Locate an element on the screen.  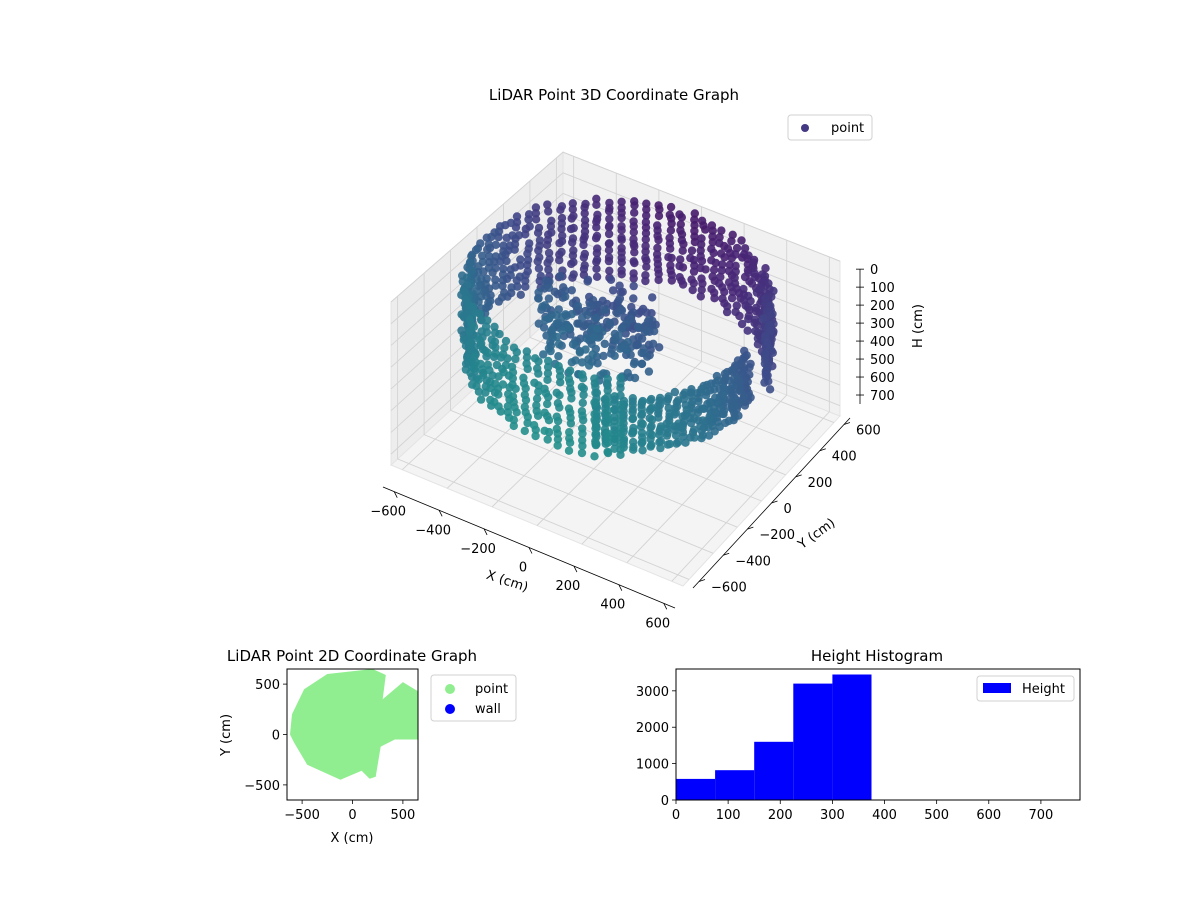
x-tick-label-histogram-5: 500 is located at coordinates (936, 815).